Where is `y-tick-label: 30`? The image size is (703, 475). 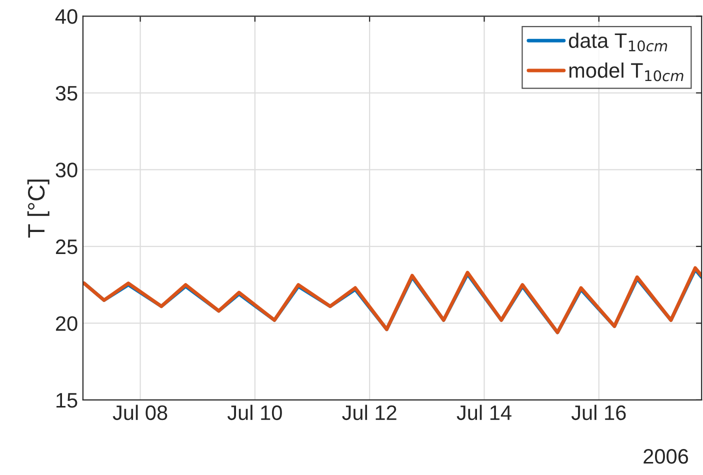 y-tick-label: 30 is located at coordinates (67, 170).